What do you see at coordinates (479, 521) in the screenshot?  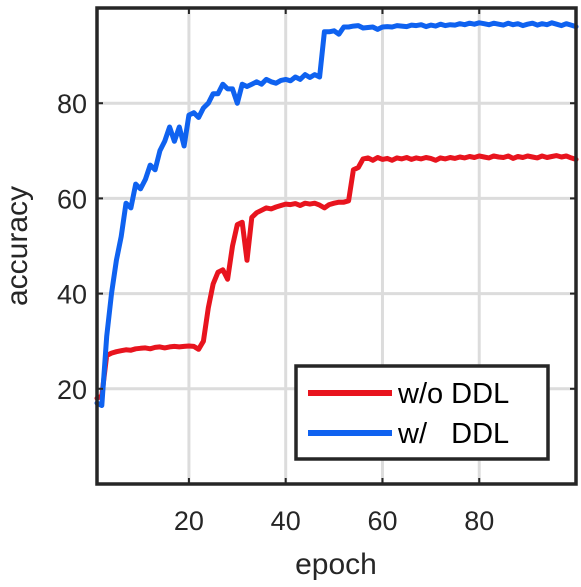 I see `x-tick-label: 80` at bounding box center [479, 521].